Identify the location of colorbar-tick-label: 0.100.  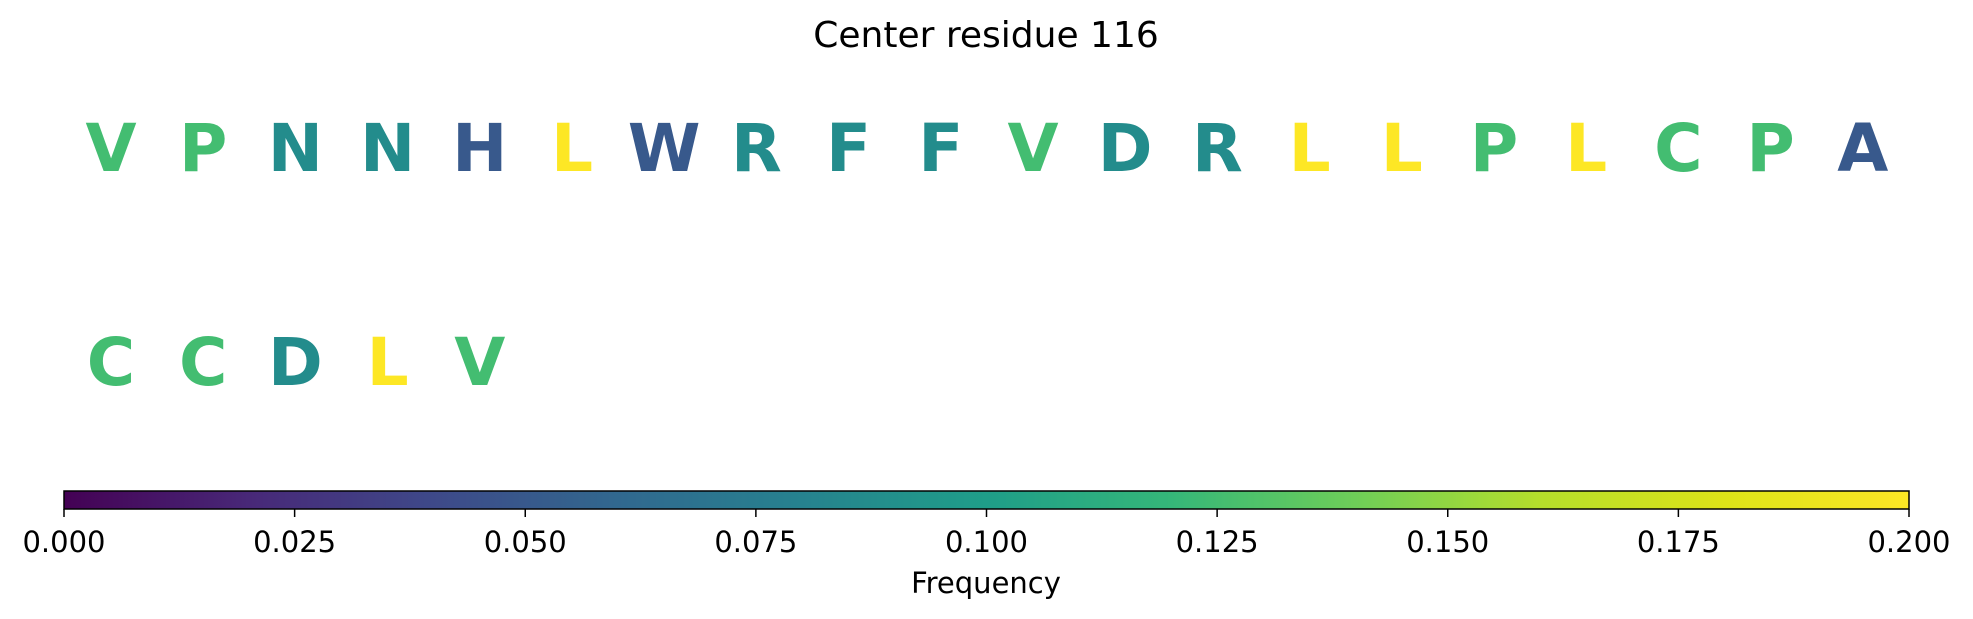
(986, 542).